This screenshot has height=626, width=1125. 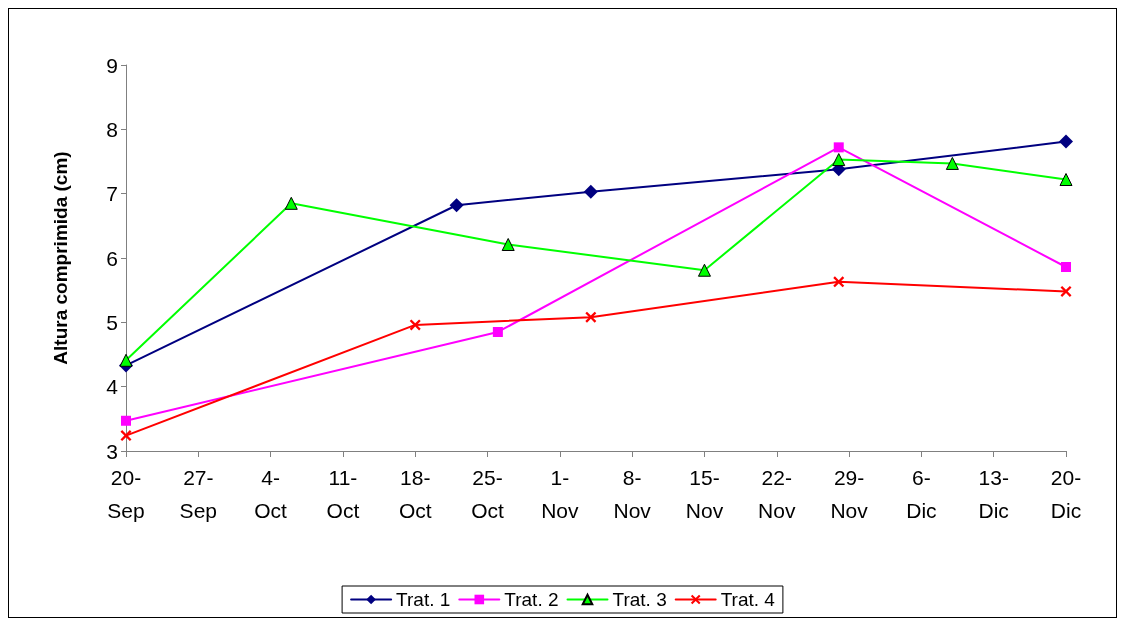 I want to click on x-tick-label: 13- Dic, so click(x=993, y=494).